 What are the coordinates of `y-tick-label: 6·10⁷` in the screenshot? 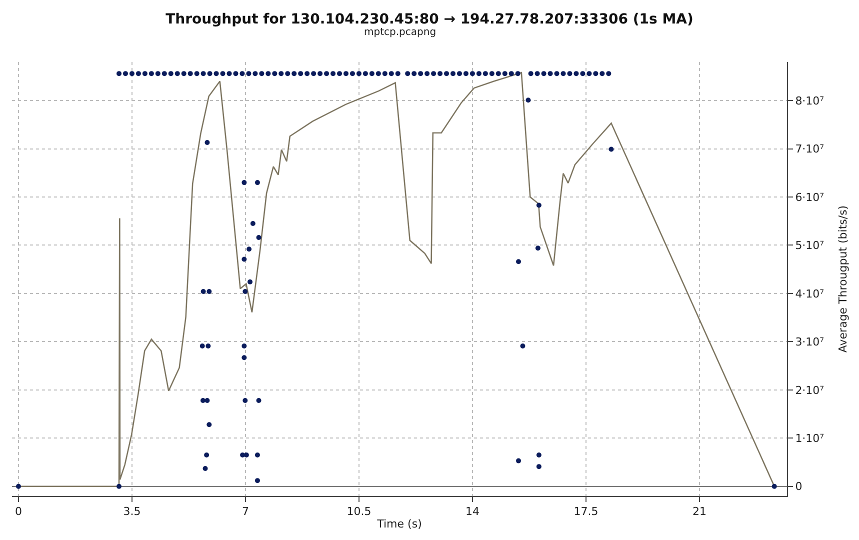 It's located at (809, 197).